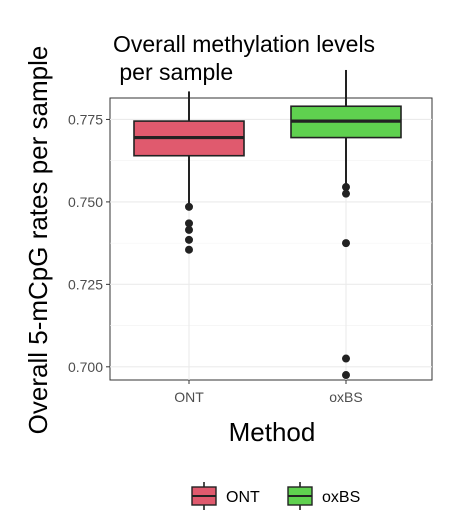 The width and height of the screenshot is (453, 526). Describe the element at coordinates (85, 284) in the screenshot. I see `y-tick-label: 0.725` at that location.